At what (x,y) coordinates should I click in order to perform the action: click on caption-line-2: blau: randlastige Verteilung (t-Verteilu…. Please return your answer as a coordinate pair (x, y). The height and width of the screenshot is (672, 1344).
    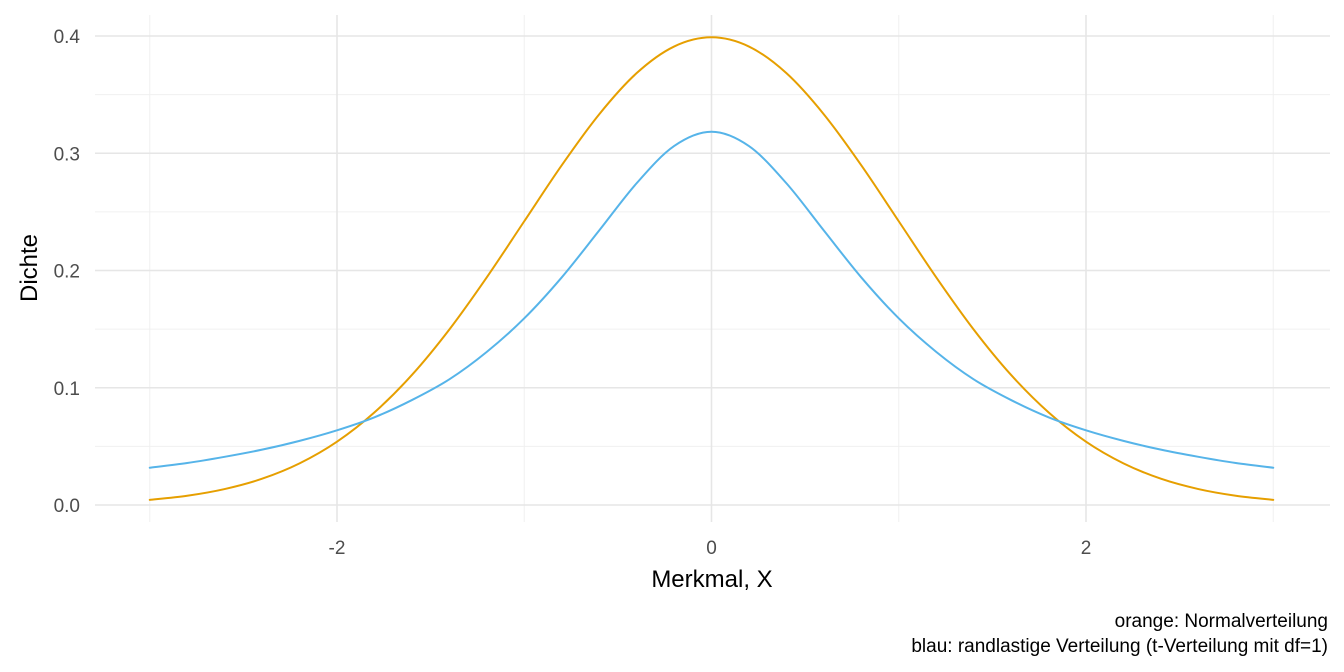
    Looking at the image, I should click on (1119, 646).